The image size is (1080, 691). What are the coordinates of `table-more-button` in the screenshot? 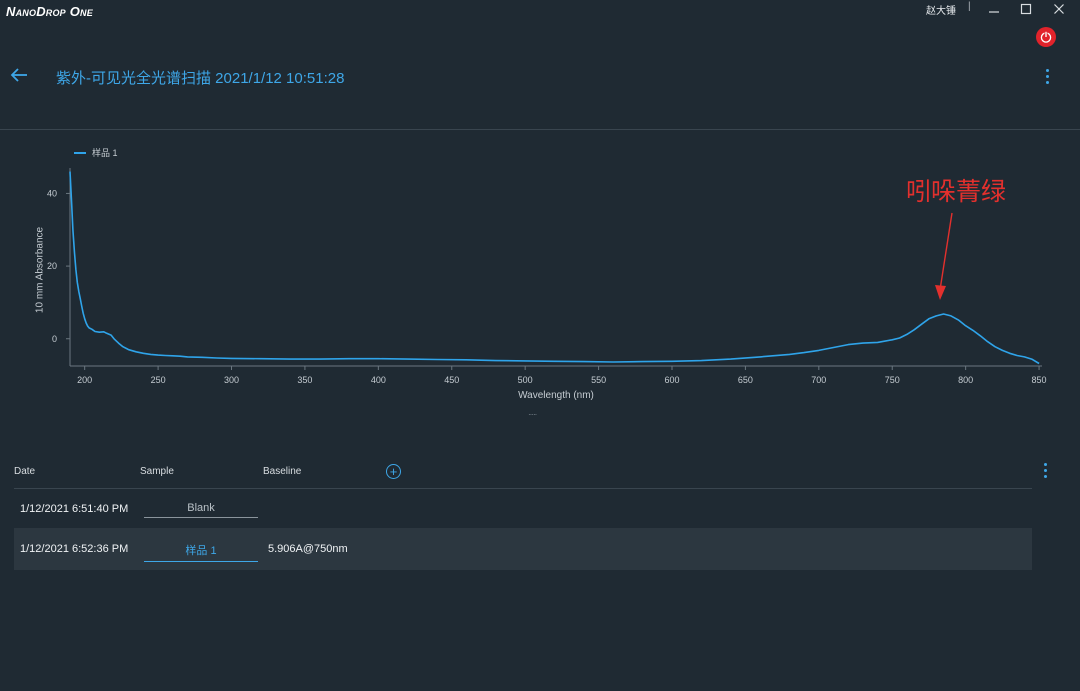 It's located at (1045, 470).